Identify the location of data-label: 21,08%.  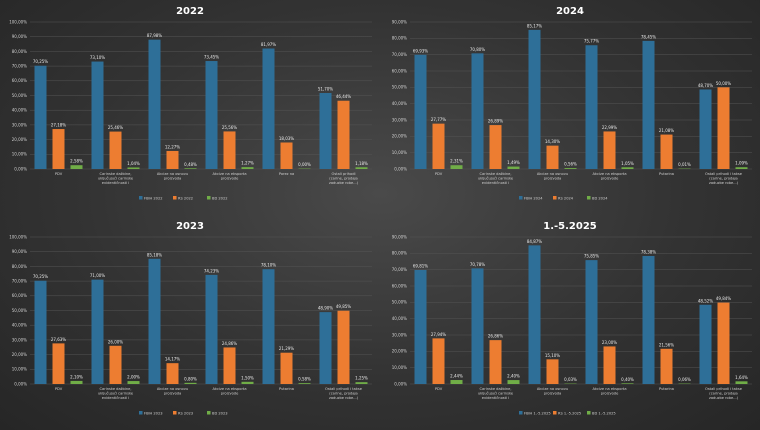
(666, 130).